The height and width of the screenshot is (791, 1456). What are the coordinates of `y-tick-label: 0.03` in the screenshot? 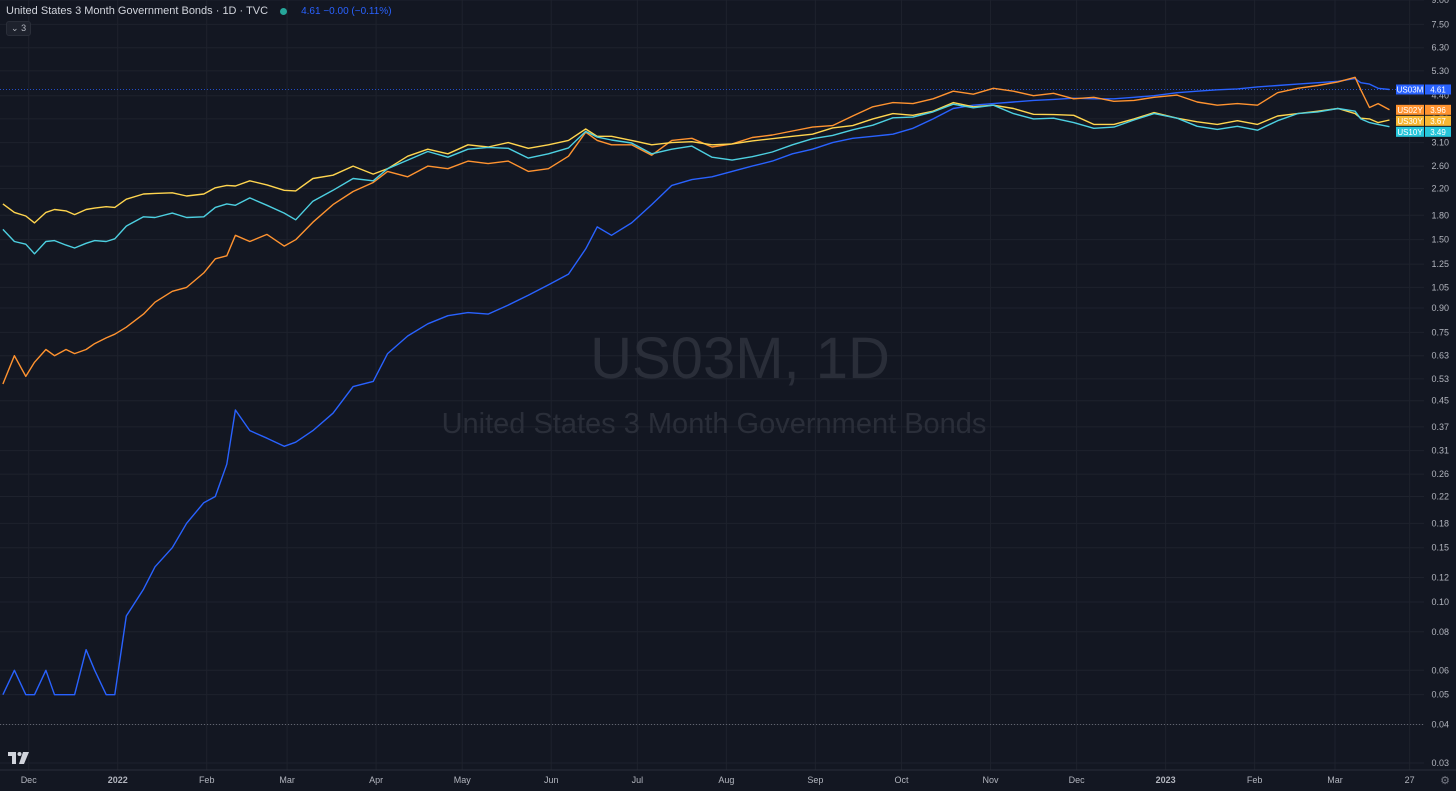 It's located at (1440, 763).